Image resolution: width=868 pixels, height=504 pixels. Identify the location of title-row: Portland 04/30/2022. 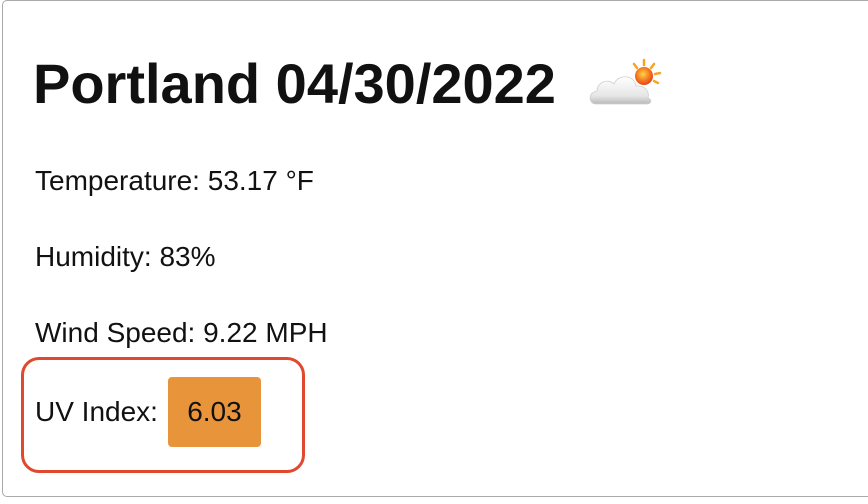
(349, 84).